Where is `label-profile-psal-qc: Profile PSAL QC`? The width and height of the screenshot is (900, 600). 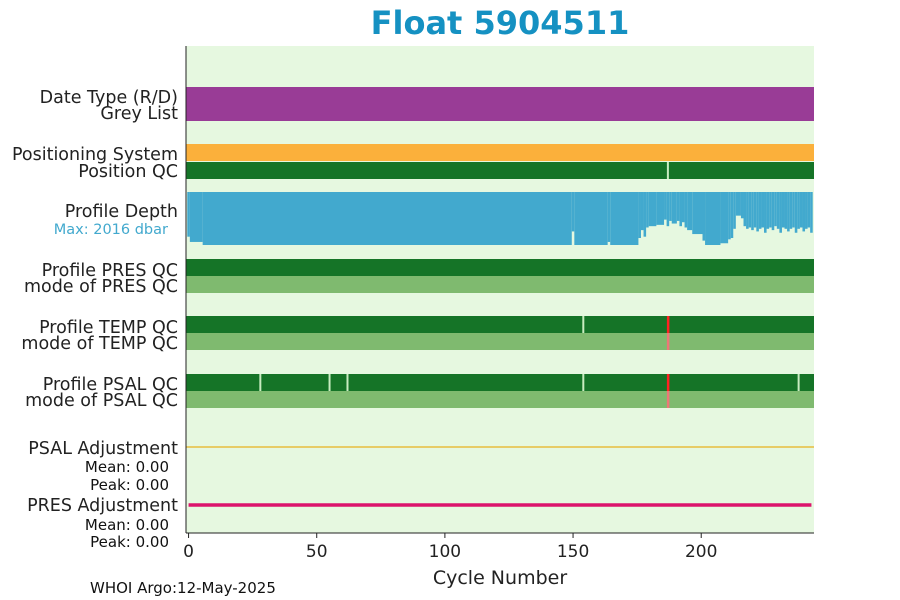 label-profile-psal-qc: Profile PSAL QC is located at coordinates (110, 385).